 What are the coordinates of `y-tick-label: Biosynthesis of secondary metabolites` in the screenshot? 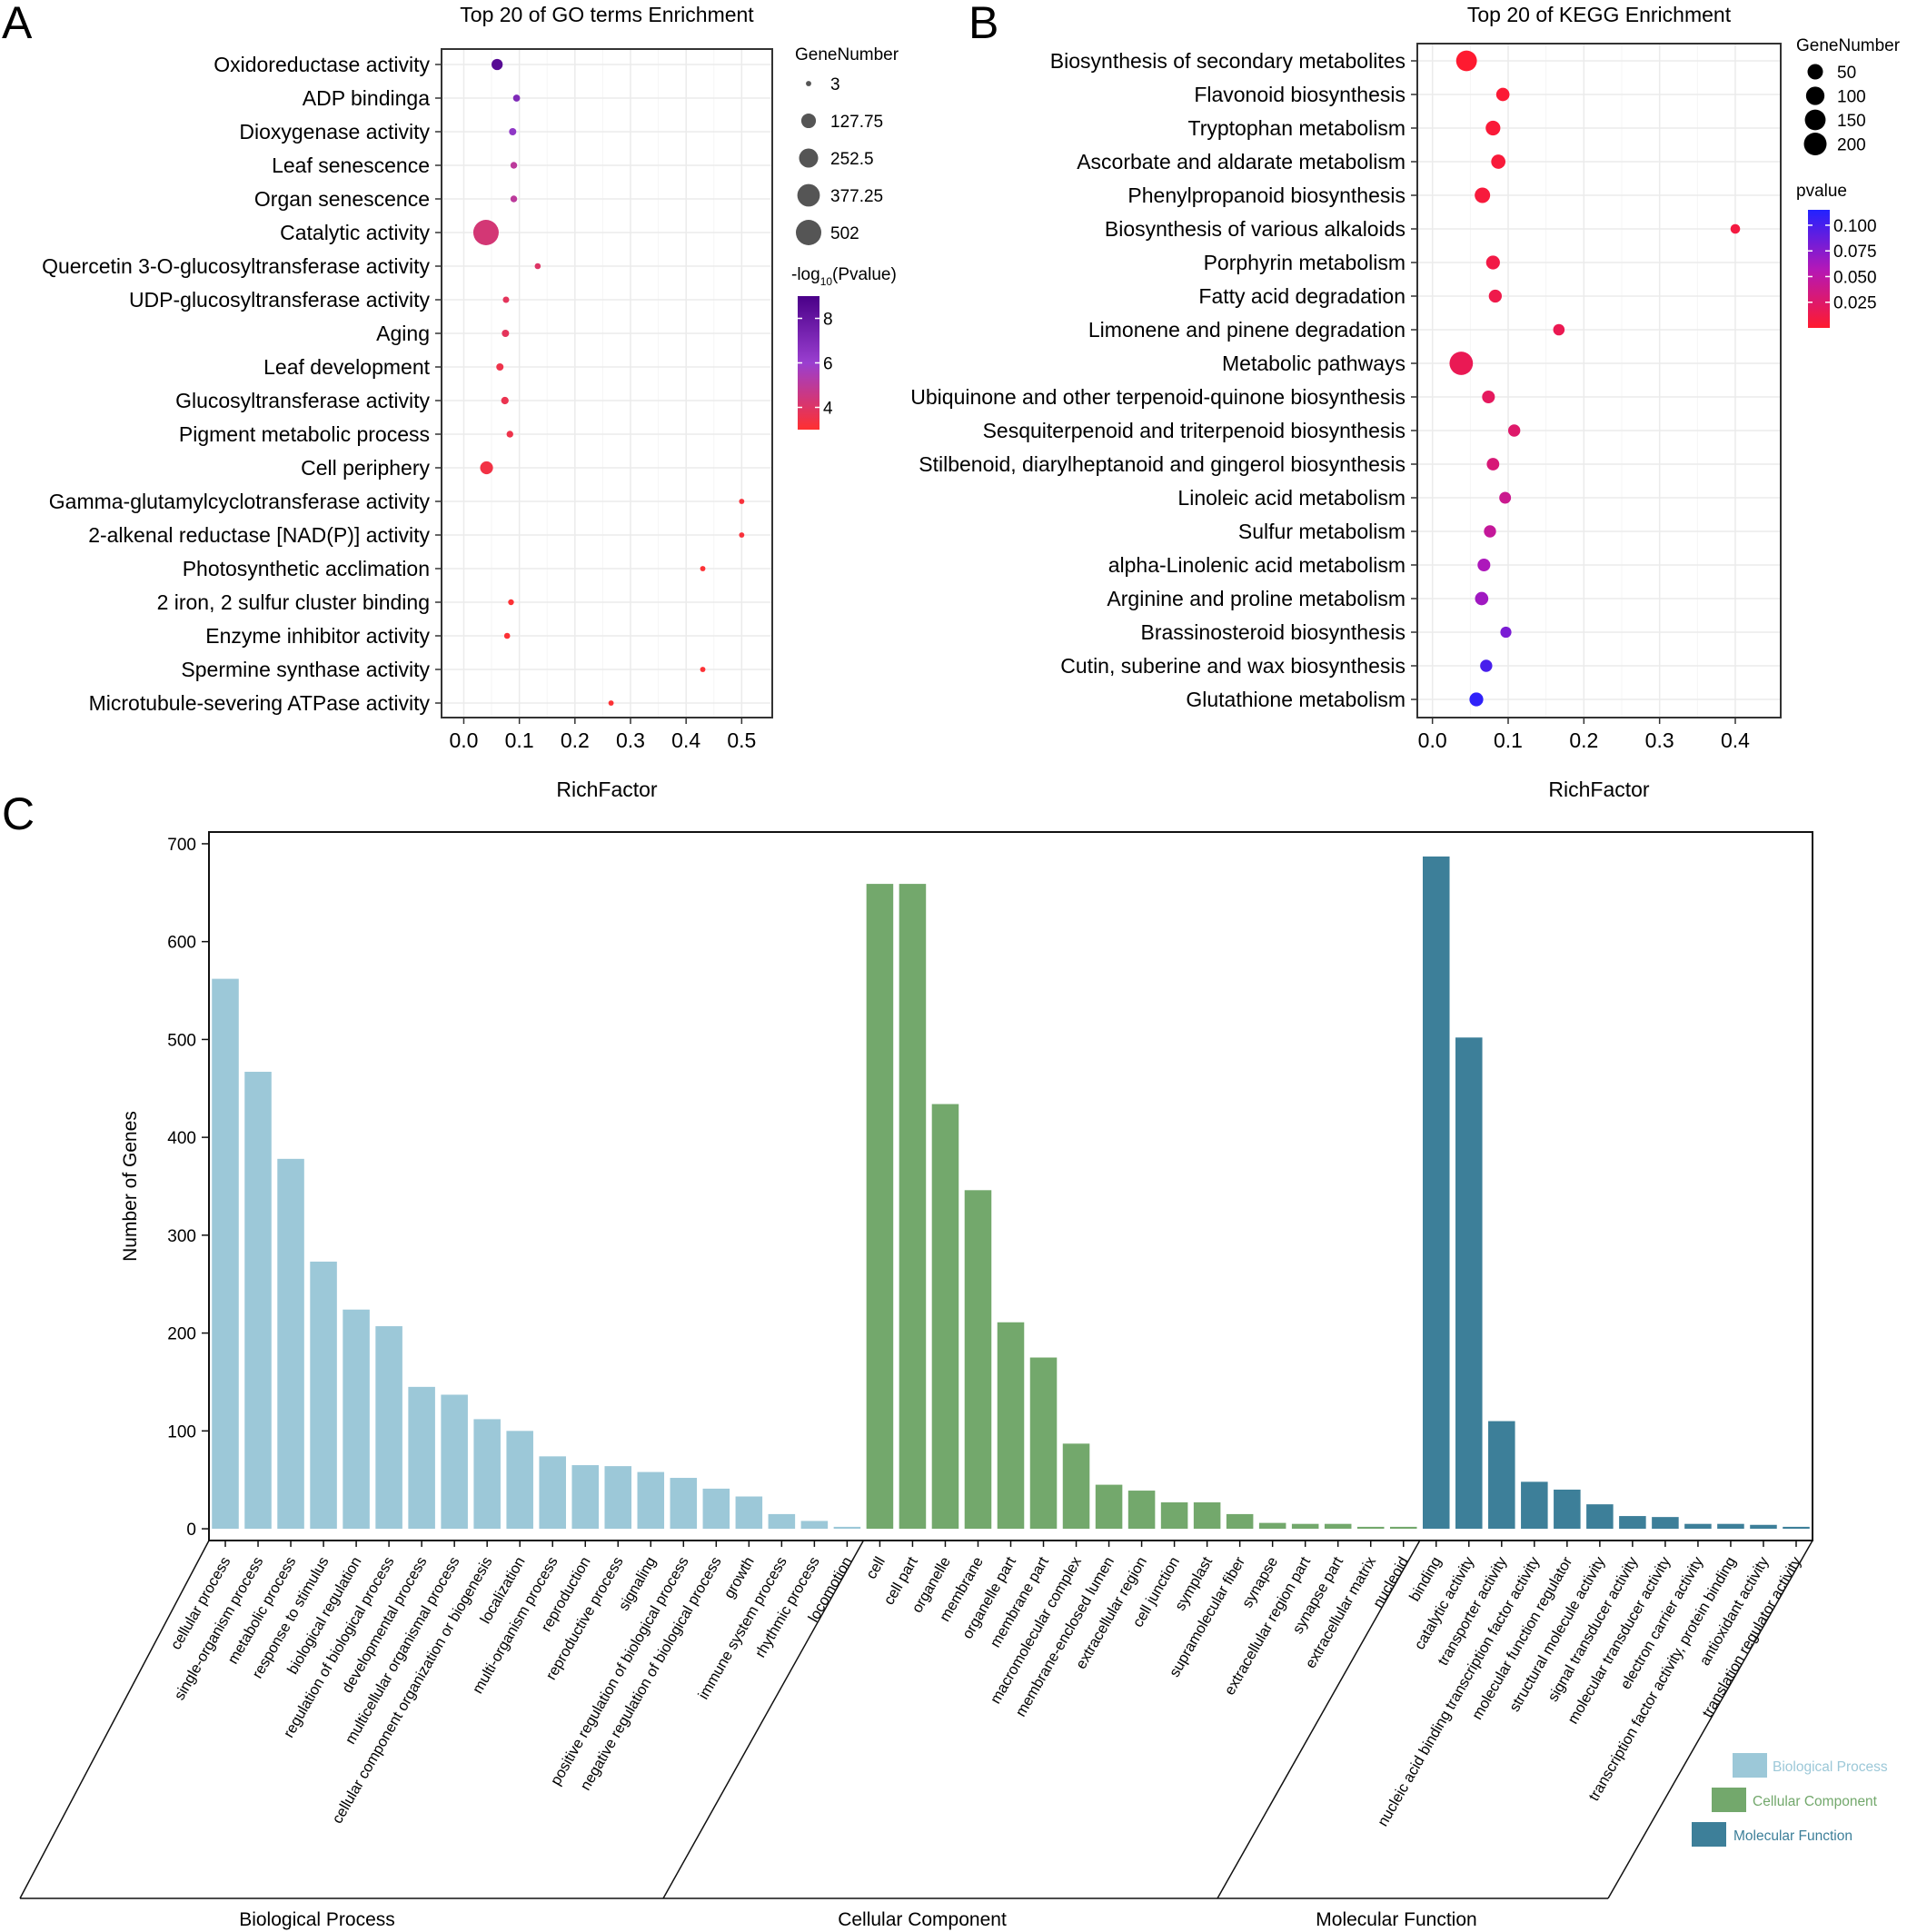 It's located at (1228, 61).